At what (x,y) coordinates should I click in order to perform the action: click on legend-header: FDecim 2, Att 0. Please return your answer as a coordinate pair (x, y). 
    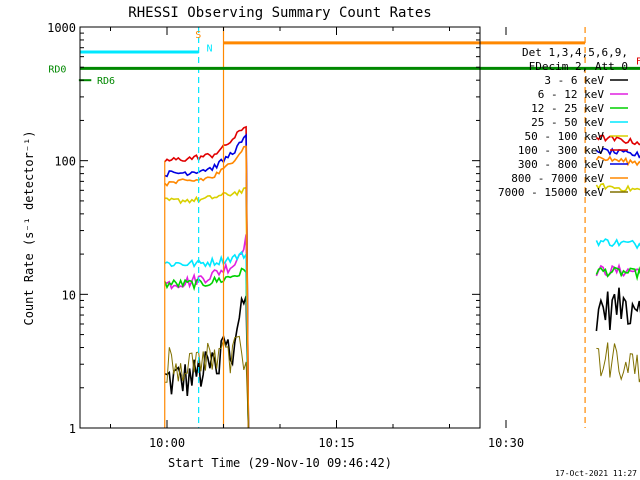
    Looking at the image, I should click on (578, 66).